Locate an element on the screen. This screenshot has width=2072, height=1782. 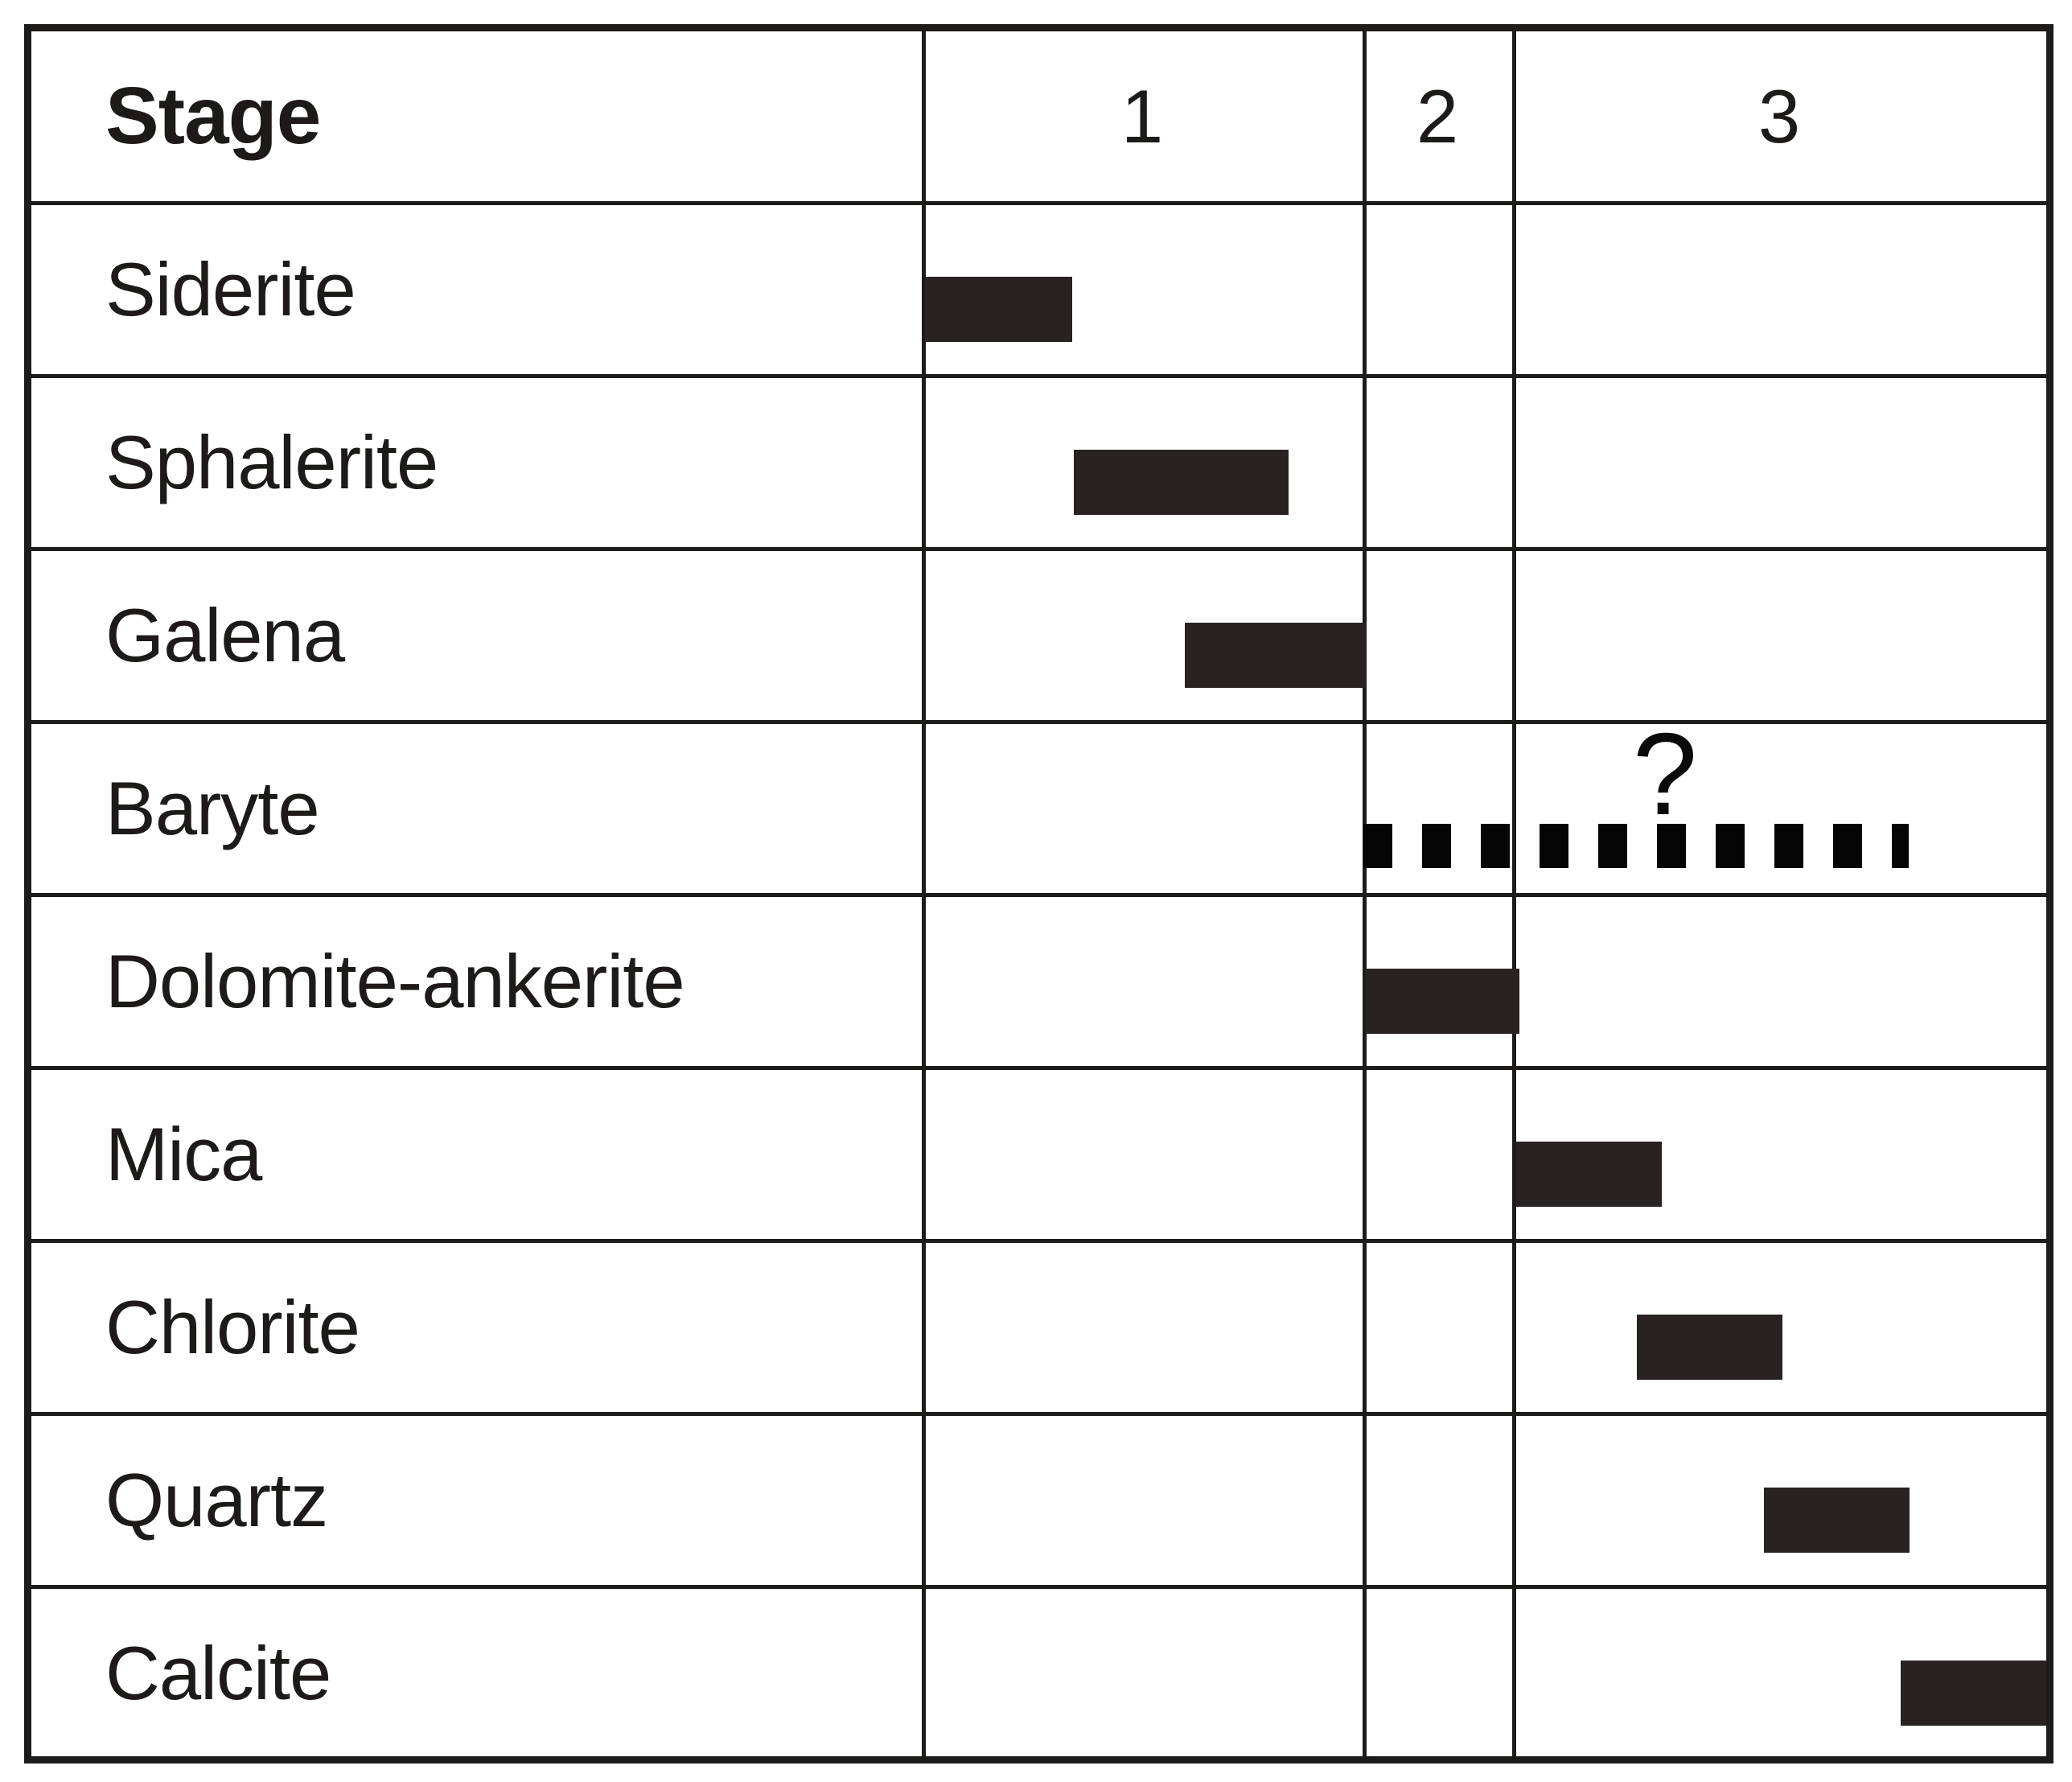
uncertain-range-dashes is located at coordinates (1636, 846).